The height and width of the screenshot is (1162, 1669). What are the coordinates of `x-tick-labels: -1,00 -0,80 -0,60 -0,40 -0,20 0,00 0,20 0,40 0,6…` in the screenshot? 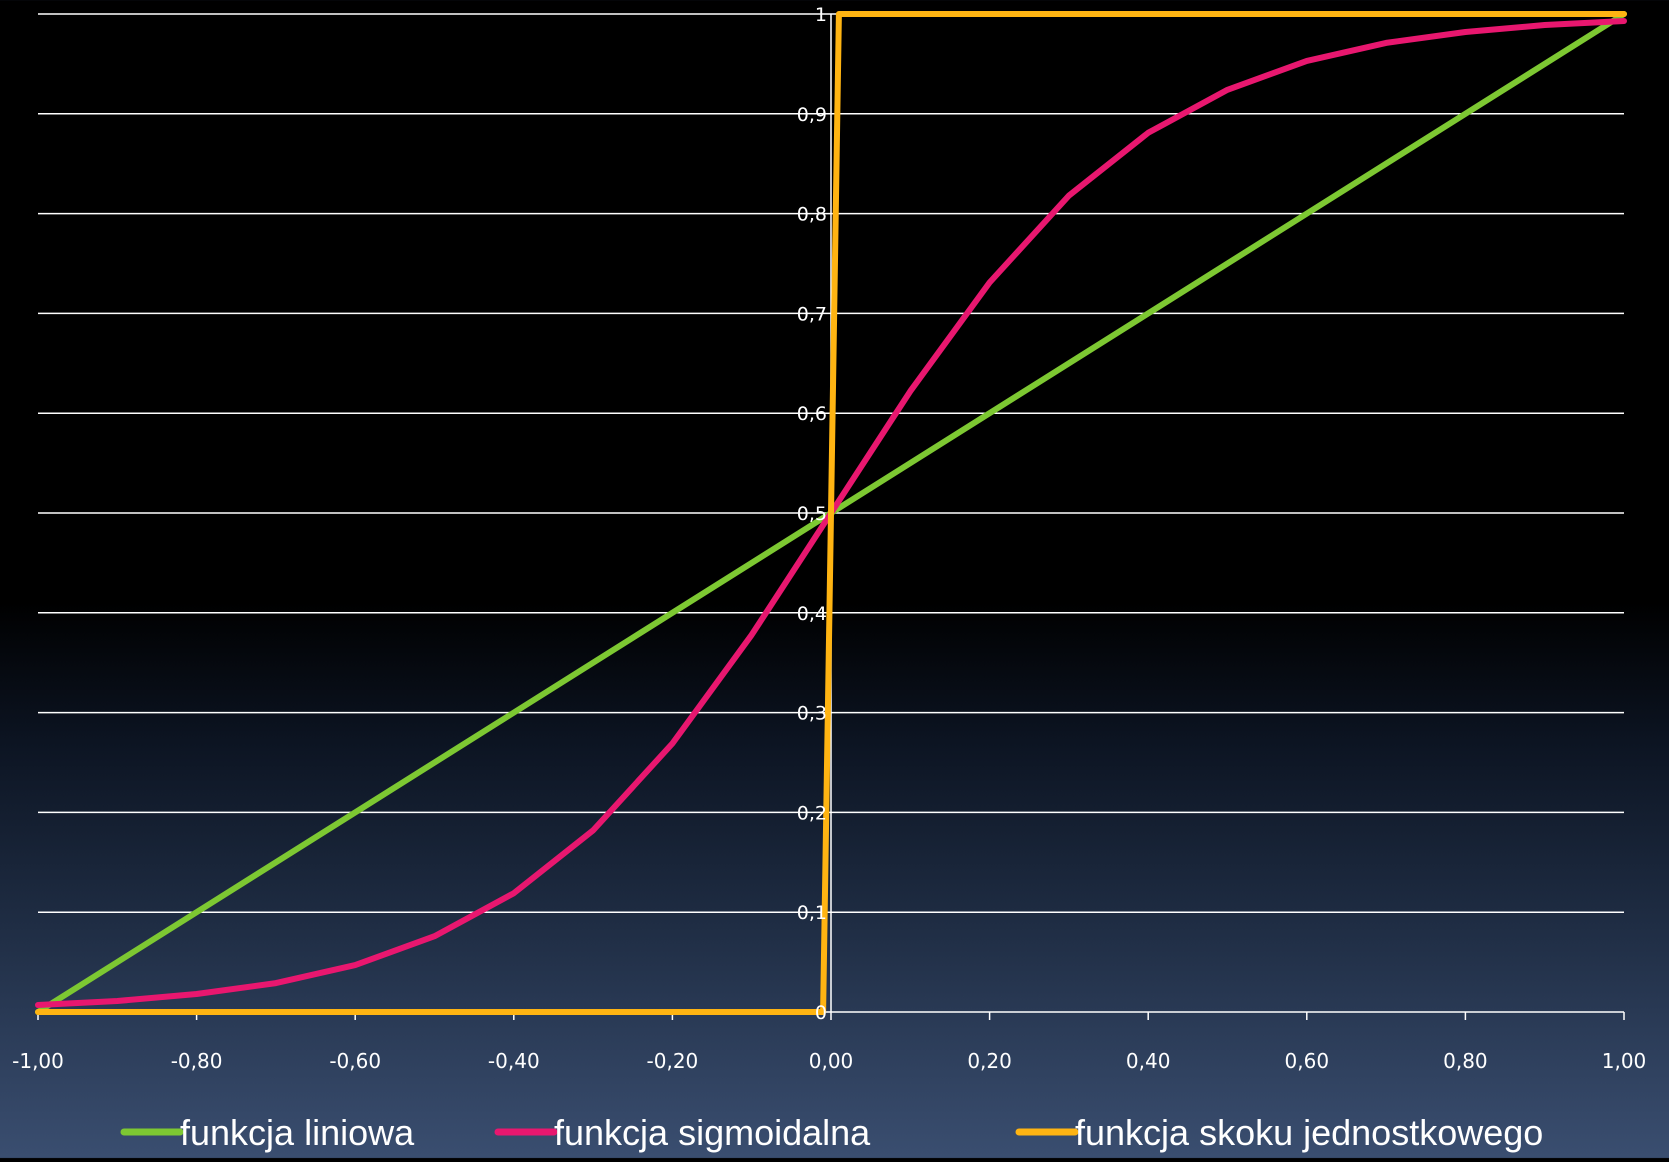 It's located at (829, 1061).